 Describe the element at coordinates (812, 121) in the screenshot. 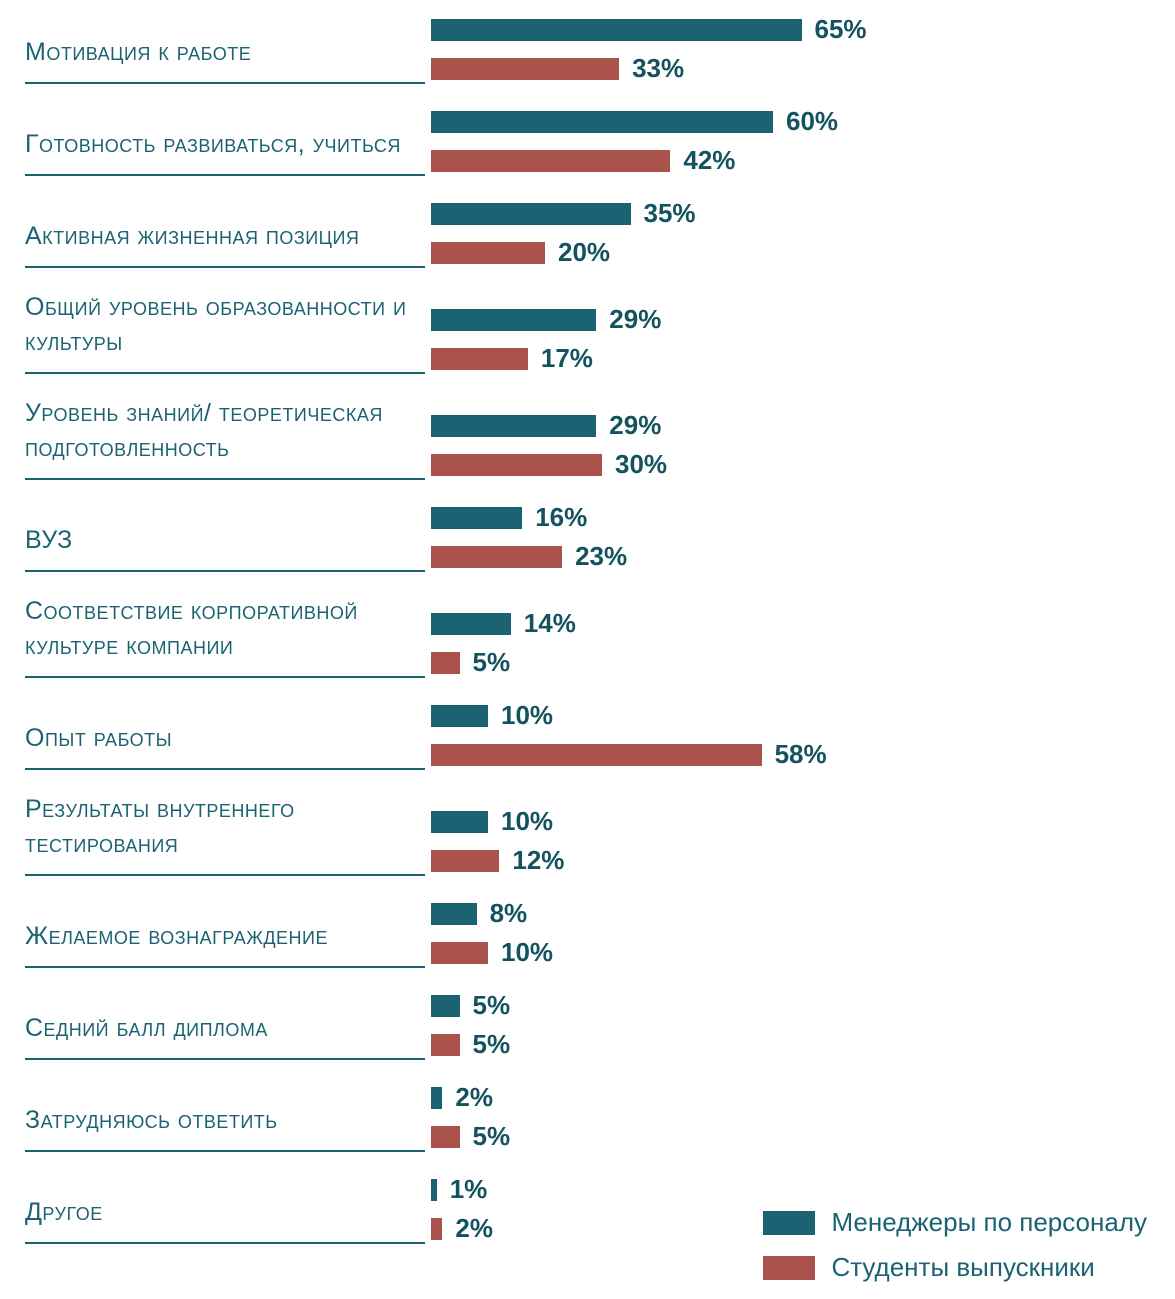

I see `bar-value-hr: 60%` at that location.